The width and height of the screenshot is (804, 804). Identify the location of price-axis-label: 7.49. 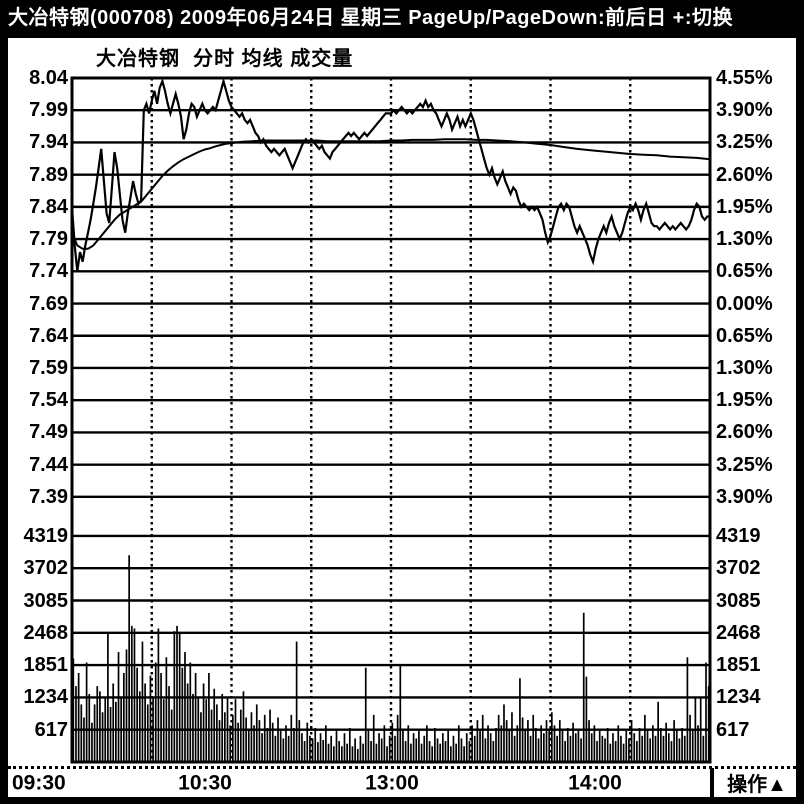
(48, 432).